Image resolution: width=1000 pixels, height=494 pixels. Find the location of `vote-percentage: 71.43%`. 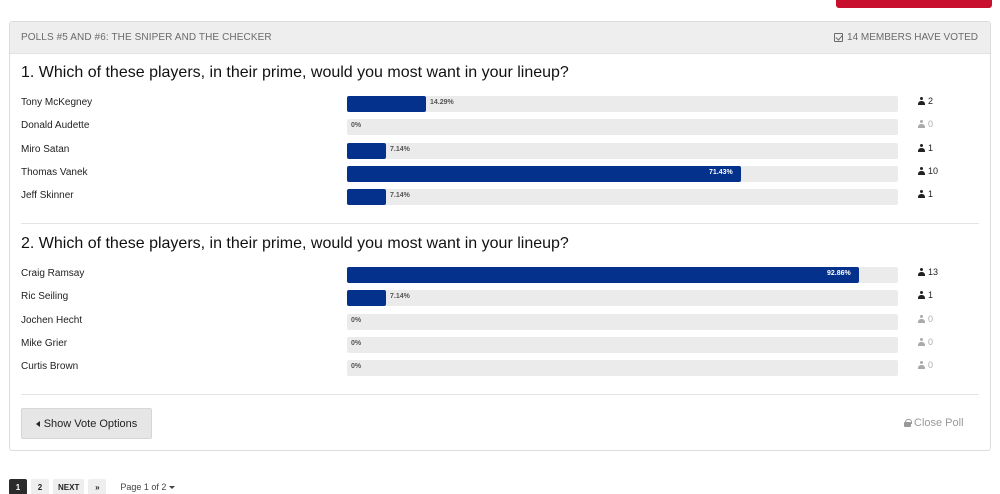

vote-percentage: 71.43% is located at coordinates (721, 172).